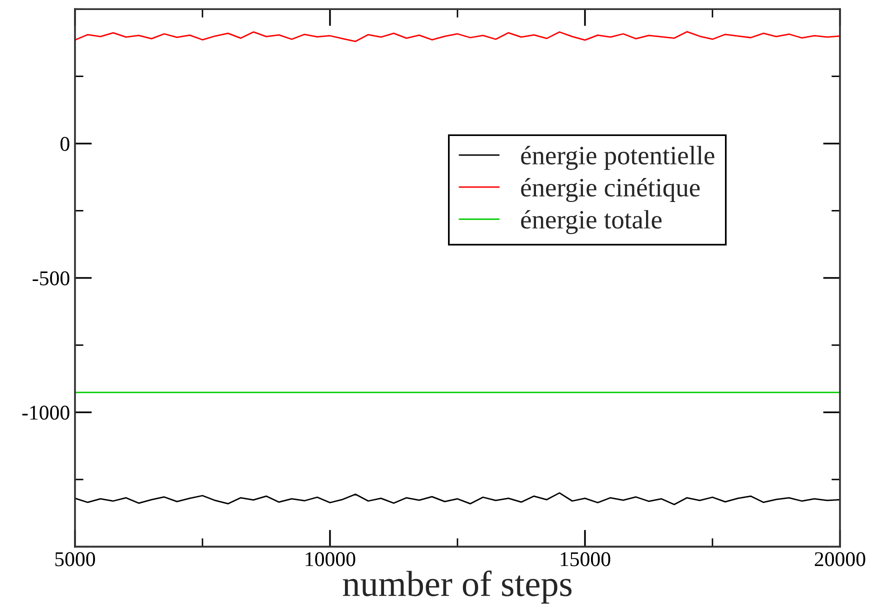  What do you see at coordinates (591, 222) in the screenshot?
I see `legend-label: énergie totale` at bounding box center [591, 222].